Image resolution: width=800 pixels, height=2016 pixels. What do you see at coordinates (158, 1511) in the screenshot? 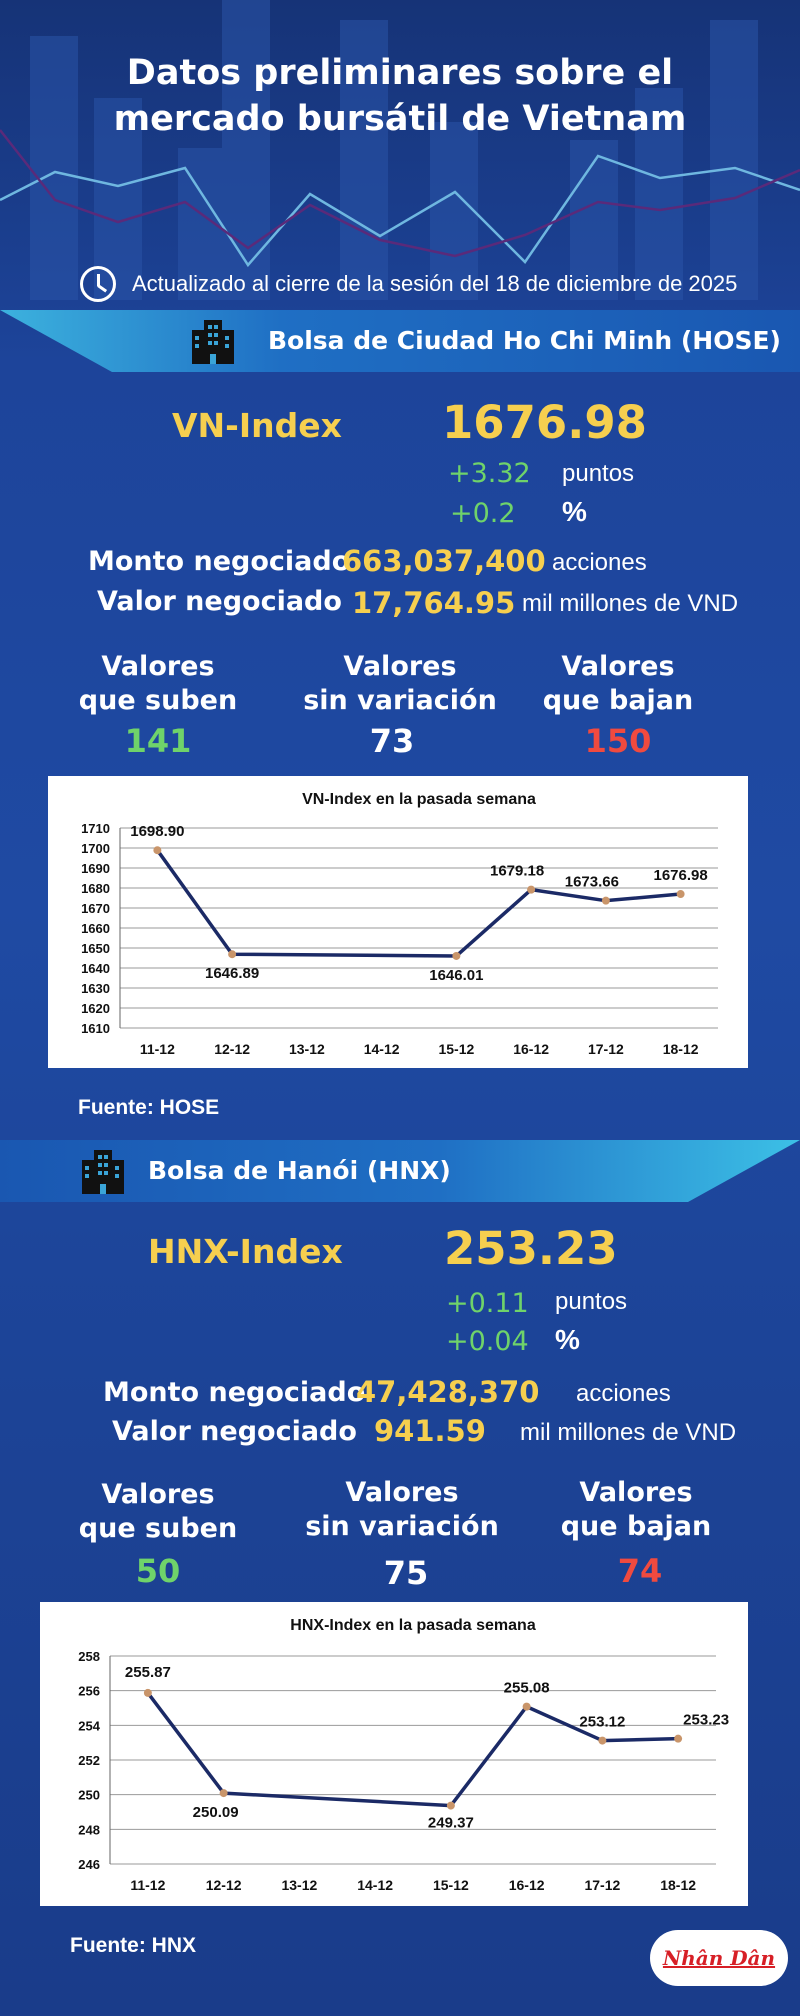
I see `hnx-up-label: Valores que suben` at bounding box center [158, 1511].